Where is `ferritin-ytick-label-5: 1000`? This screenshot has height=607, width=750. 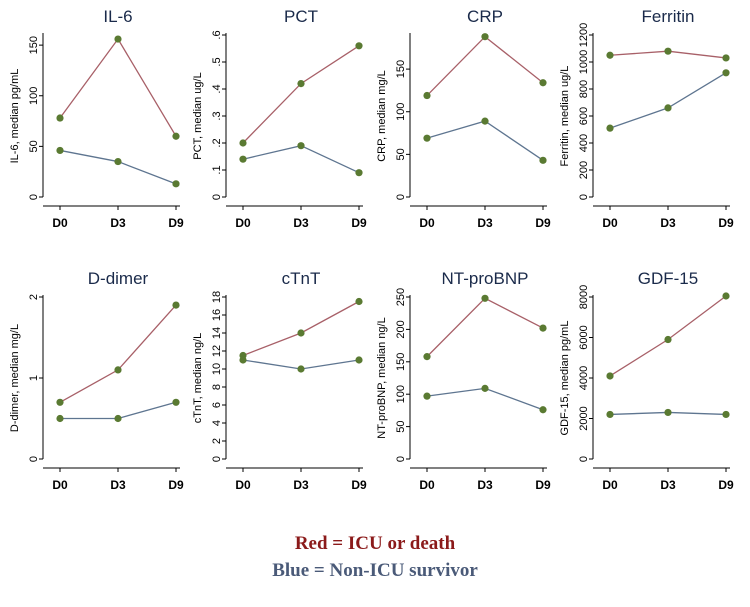 ferritin-ytick-label-5: 1000 is located at coordinates (584, 62).